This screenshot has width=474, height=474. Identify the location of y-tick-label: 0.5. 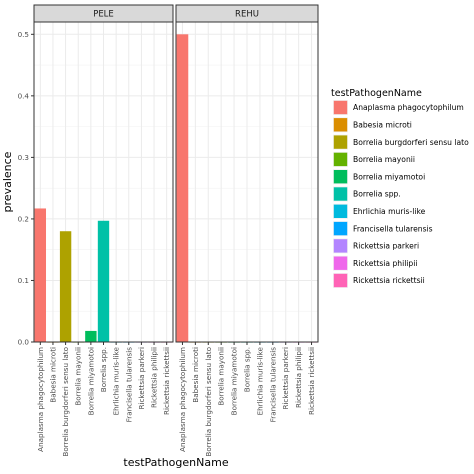
(23, 34).